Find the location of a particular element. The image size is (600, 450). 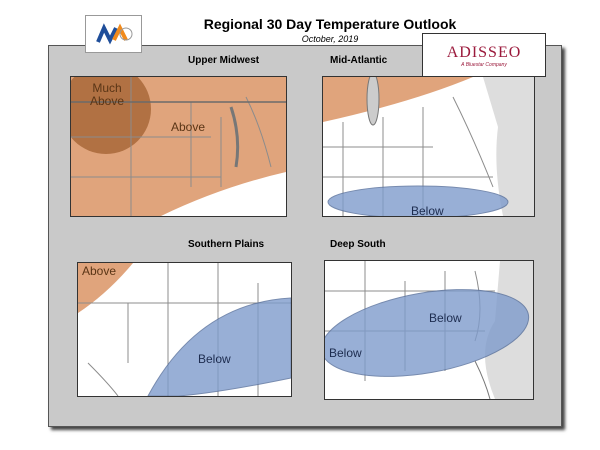

map: Above Below is located at coordinates (184, 329).